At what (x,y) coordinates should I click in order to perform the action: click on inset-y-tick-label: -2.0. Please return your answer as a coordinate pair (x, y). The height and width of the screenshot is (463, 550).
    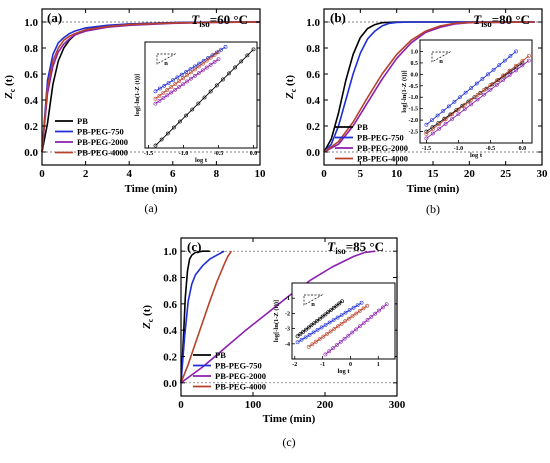
    Looking at the image, I should click on (414, 121).